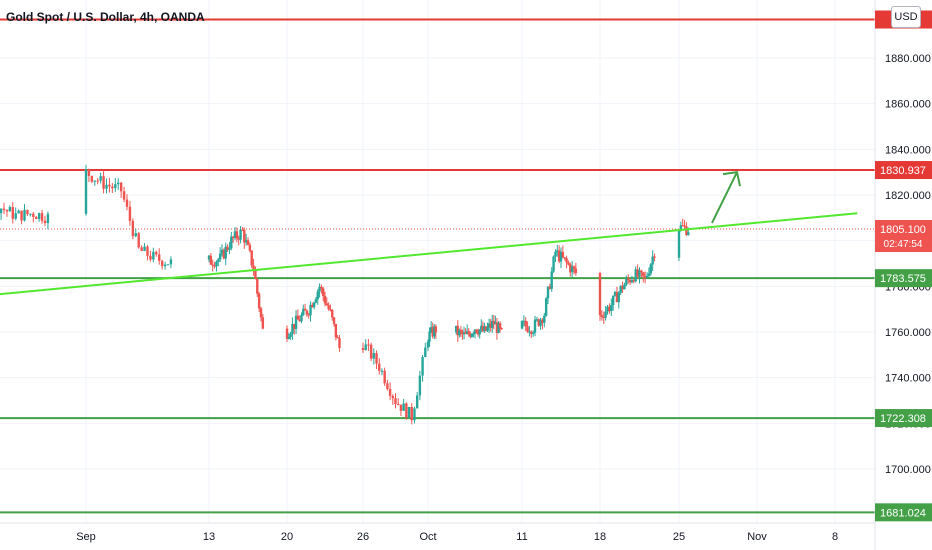 The width and height of the screenshot is (932, 550). Describe the element at coordinates (363, 537) in the screenshot. I see `time-tick-label: 26` at that location.